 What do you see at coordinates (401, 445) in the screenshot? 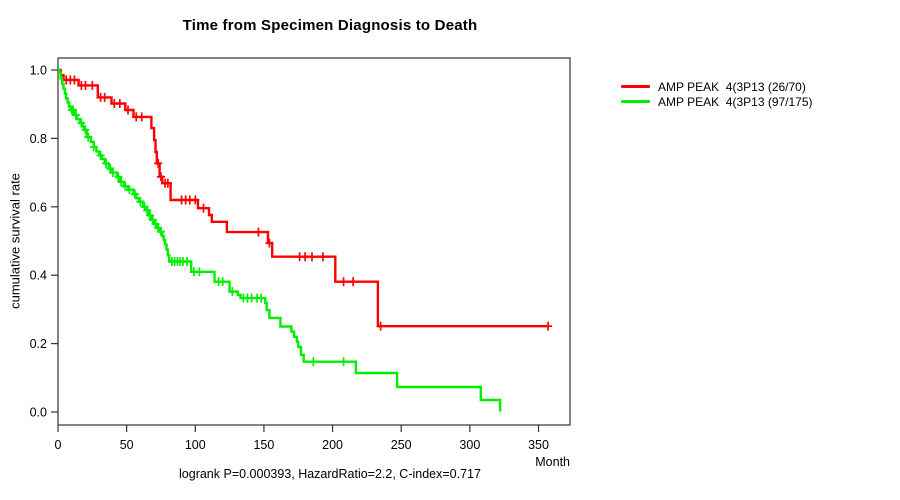
I see `svg-text: 250` at bounding box center [401, 445].